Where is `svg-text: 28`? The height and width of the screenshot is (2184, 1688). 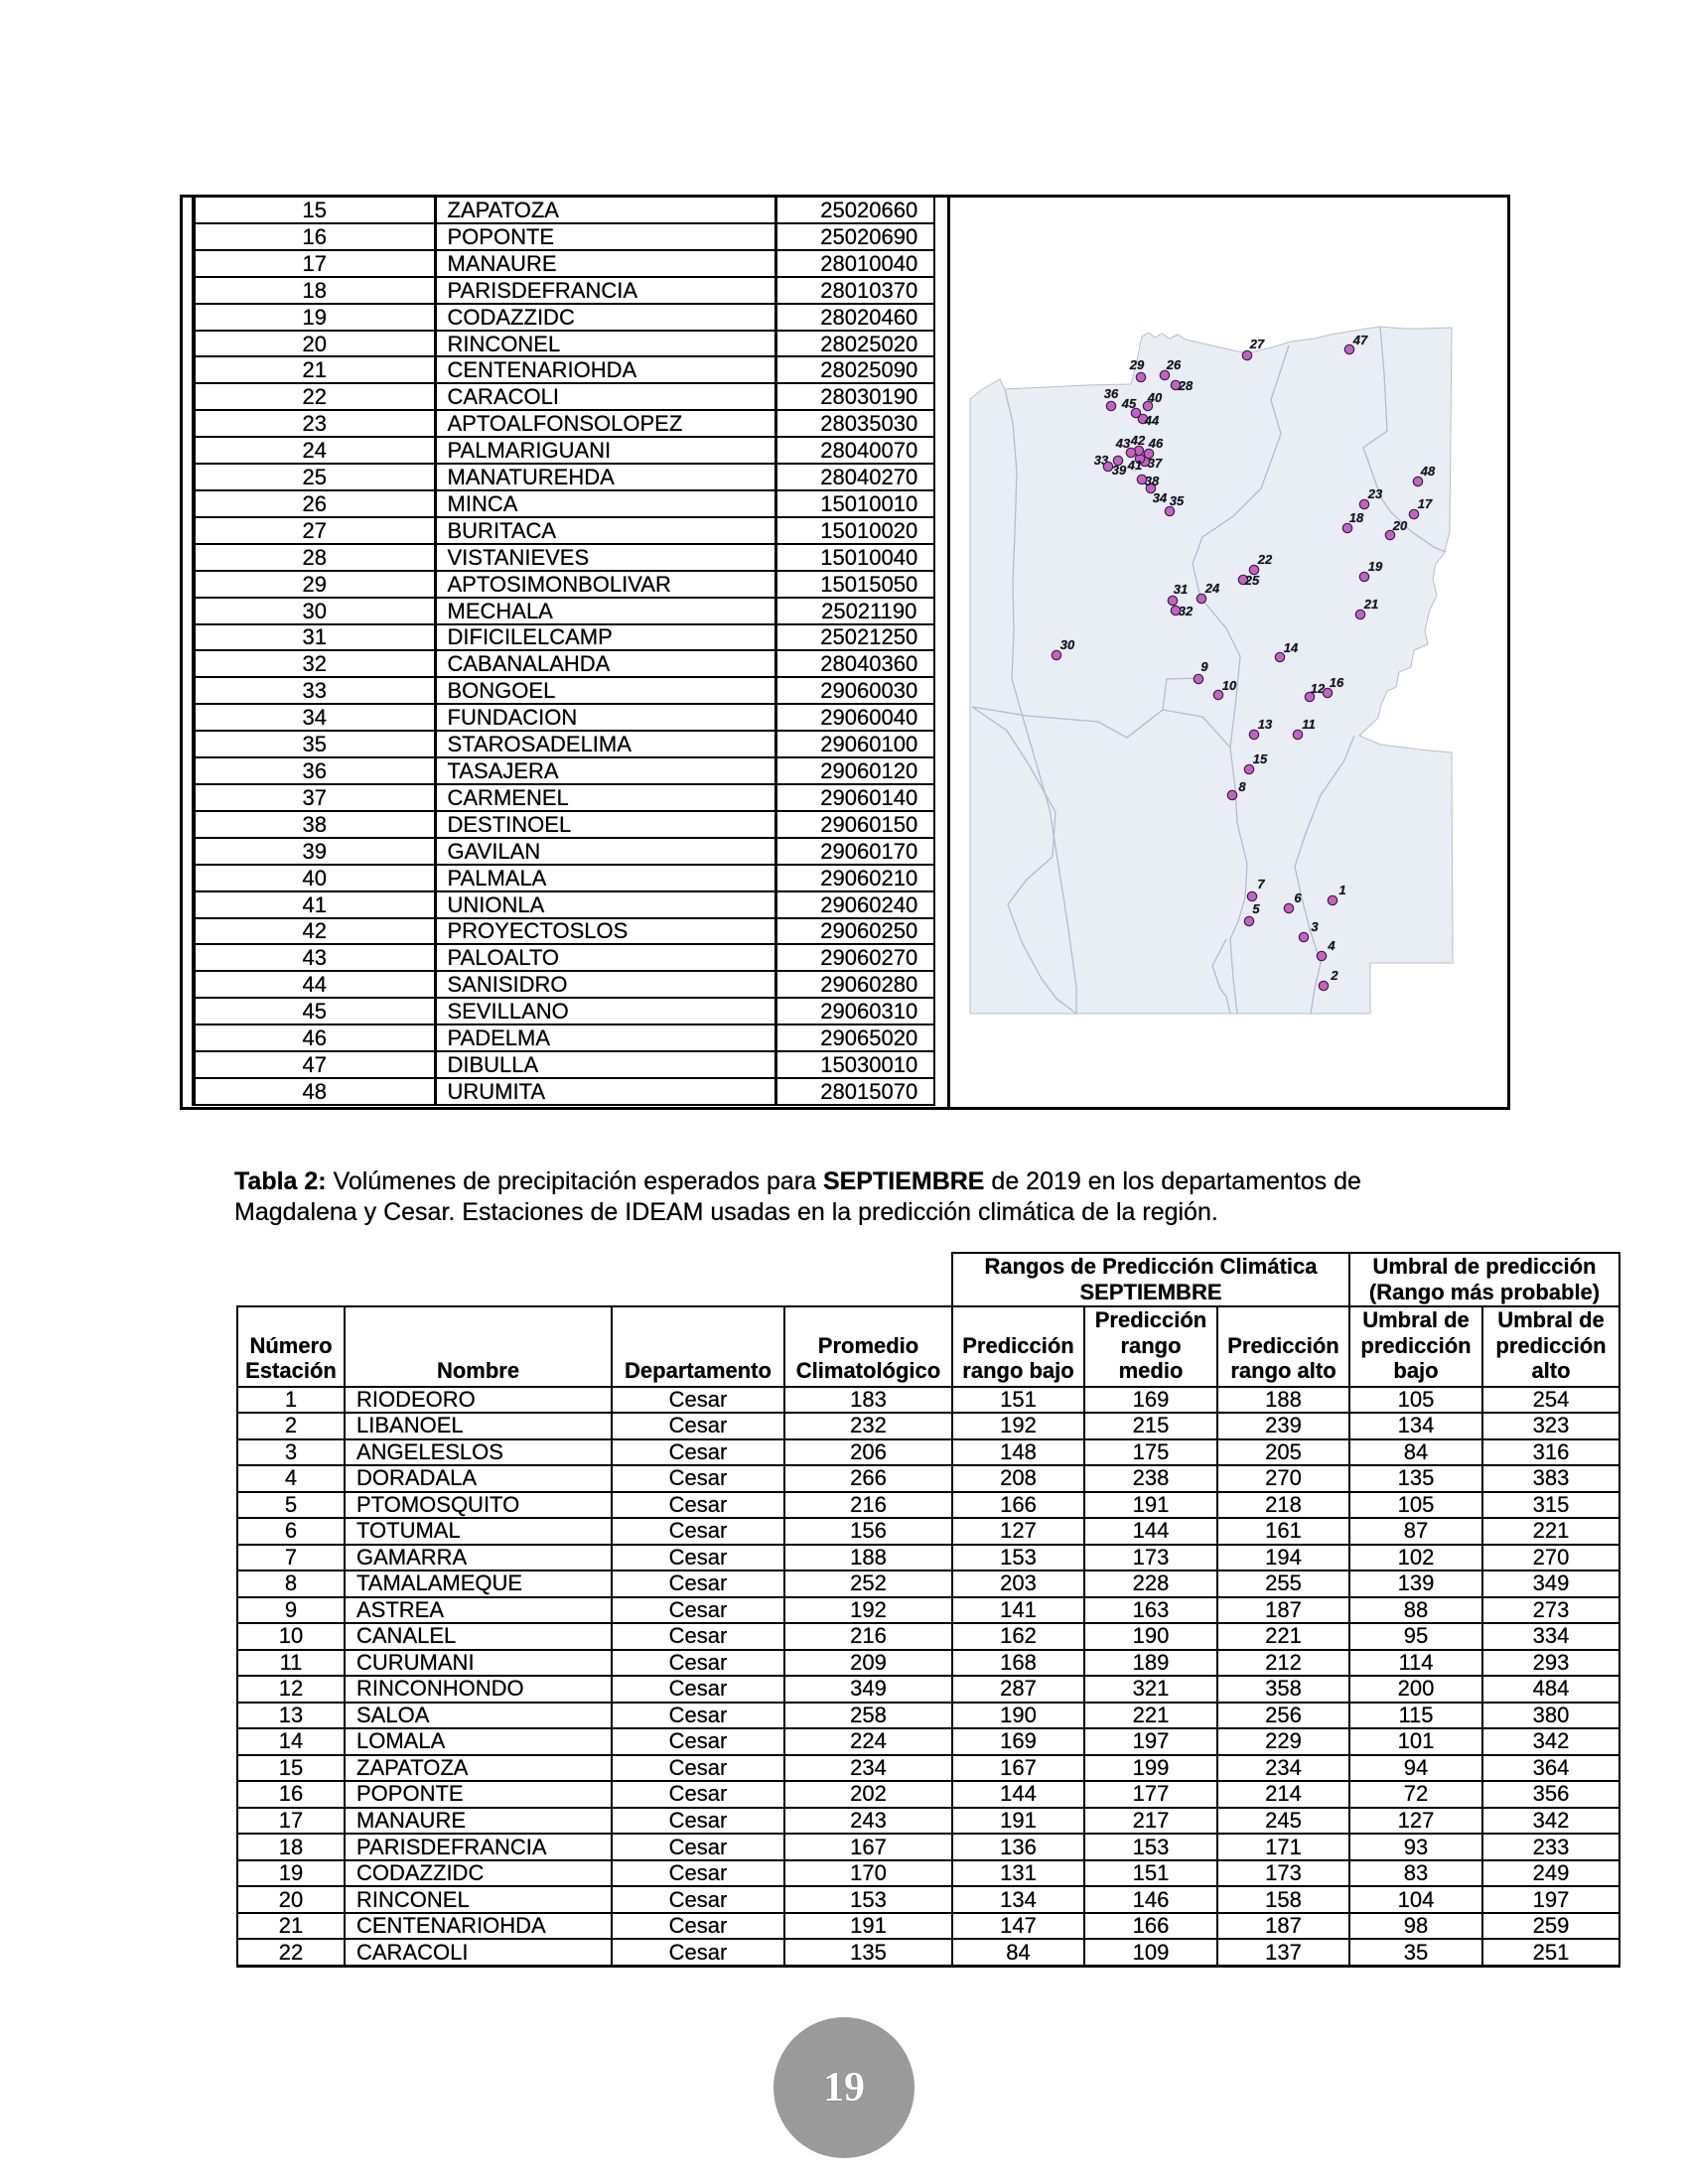 svg-text: 28 is located at coordinates (1186, 385).